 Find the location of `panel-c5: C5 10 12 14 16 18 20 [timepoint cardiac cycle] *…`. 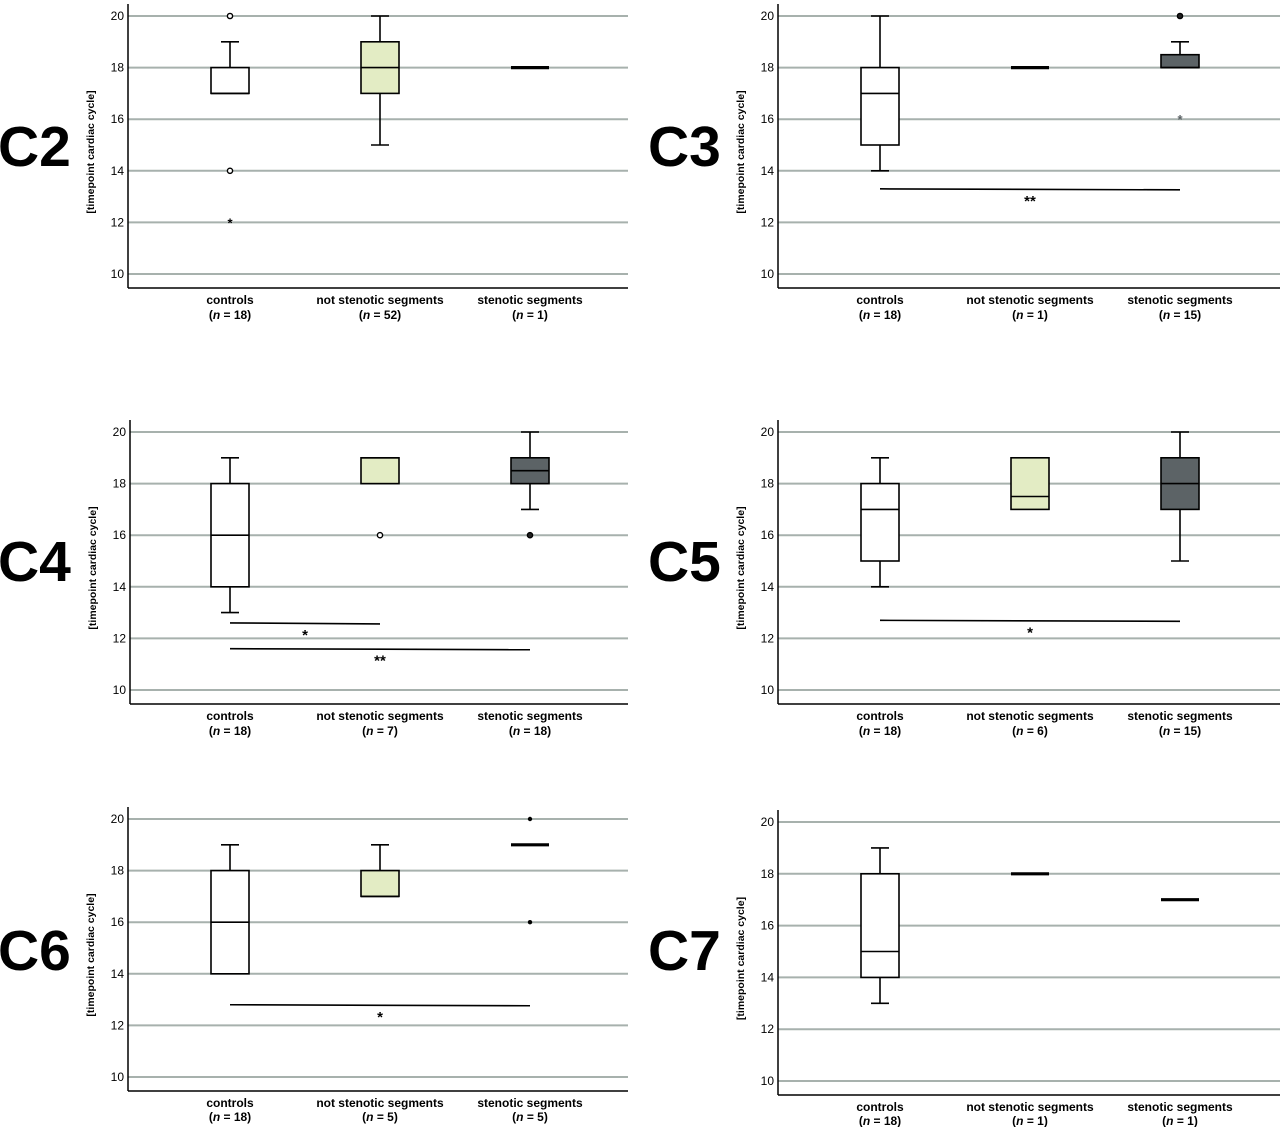

panel-c5: C5 10 12 14 16 18 20 [timepoint cardiac cycle] *… is located at coordinates (964, 579).